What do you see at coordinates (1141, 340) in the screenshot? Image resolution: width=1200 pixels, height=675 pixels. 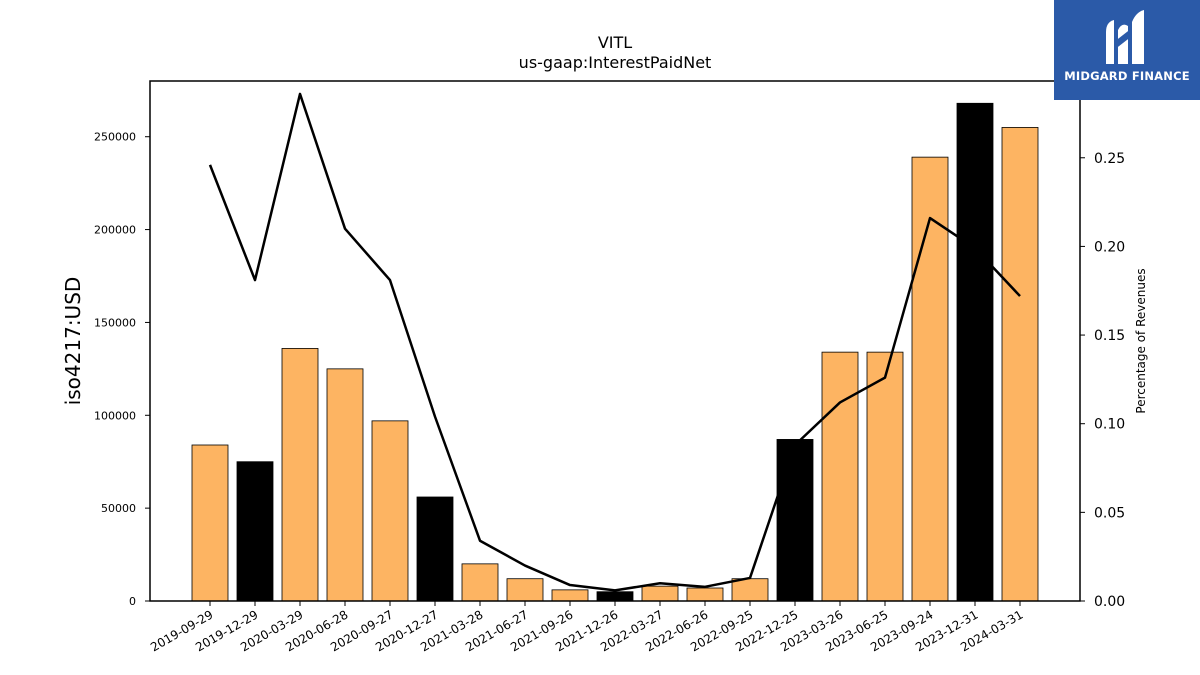 I see `y2-axis-label: Percentage of Revenues` at bounding box center [1141, 340].